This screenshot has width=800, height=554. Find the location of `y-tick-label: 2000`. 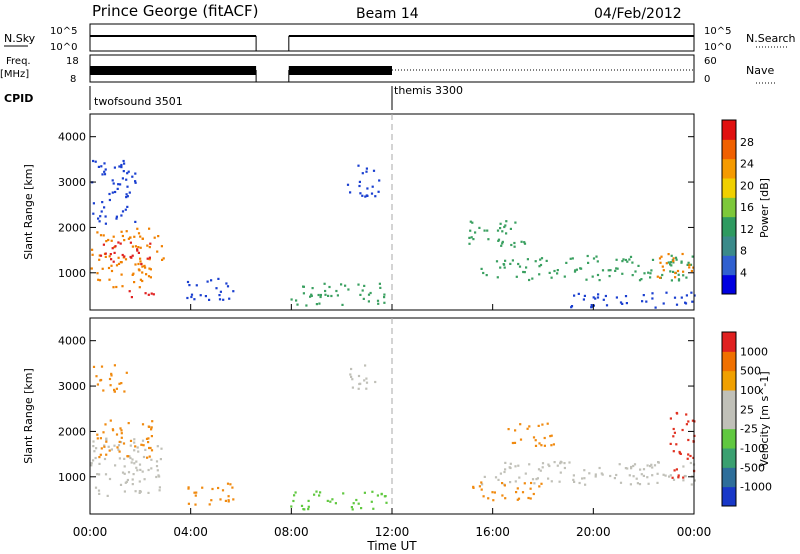

y-tick-label: 2000 is located at coordinates (72, 431).